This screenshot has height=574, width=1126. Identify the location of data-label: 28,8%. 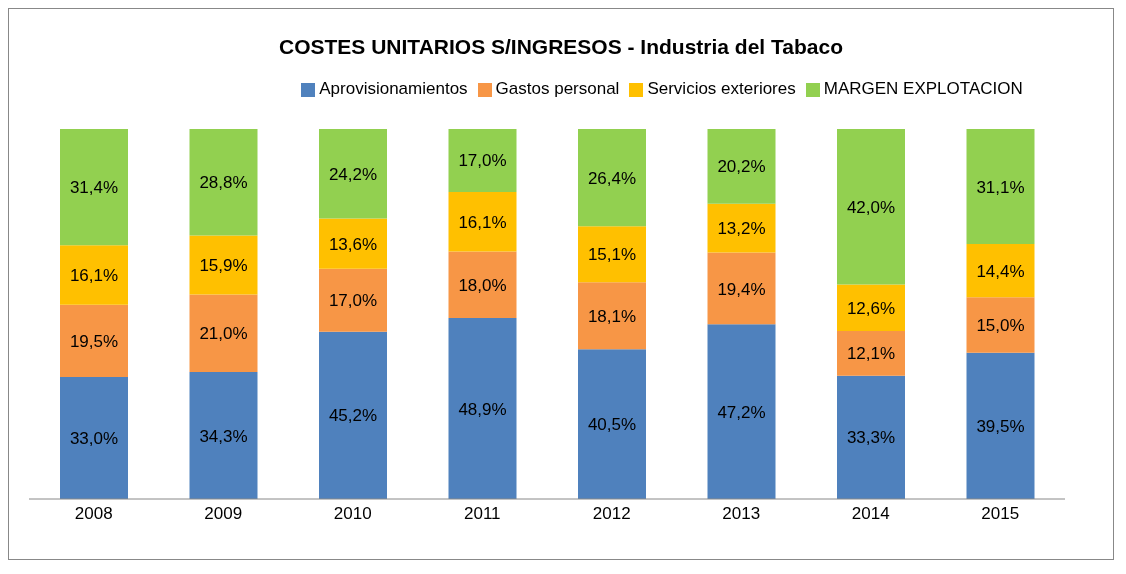
(223, 183).